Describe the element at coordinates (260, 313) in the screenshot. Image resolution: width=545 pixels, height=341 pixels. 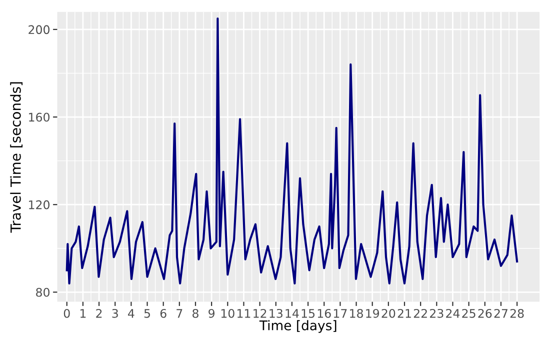
I see `x-tick-label: 12` at that location.